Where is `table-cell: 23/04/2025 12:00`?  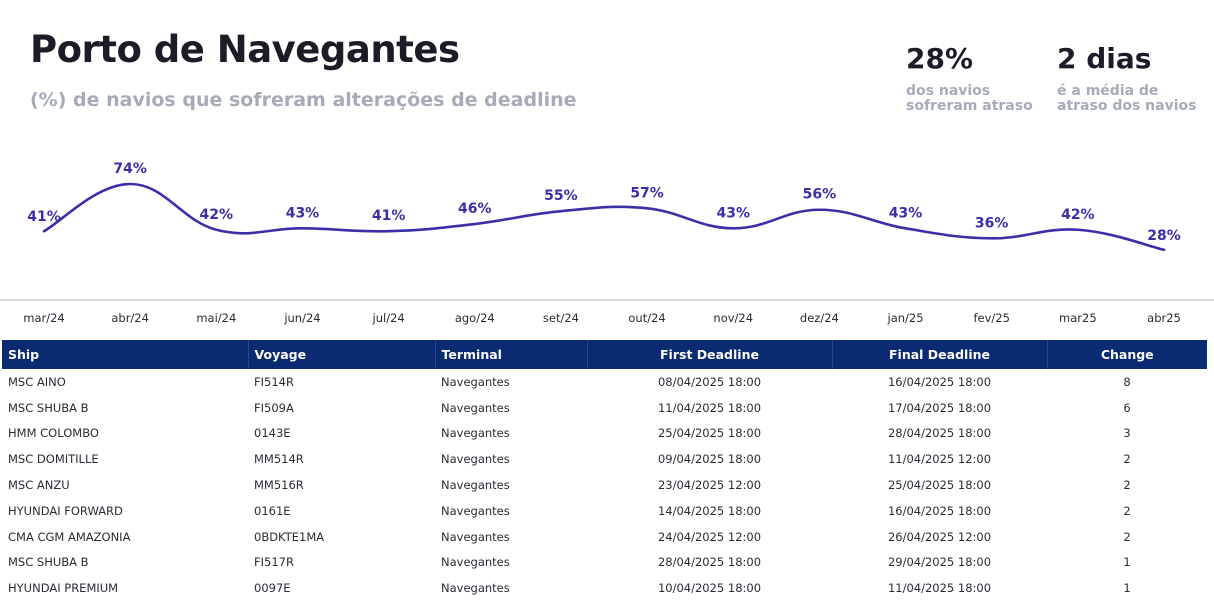 table-cell: 23/04/2025 12:00 is located at coordinates (709, 485).